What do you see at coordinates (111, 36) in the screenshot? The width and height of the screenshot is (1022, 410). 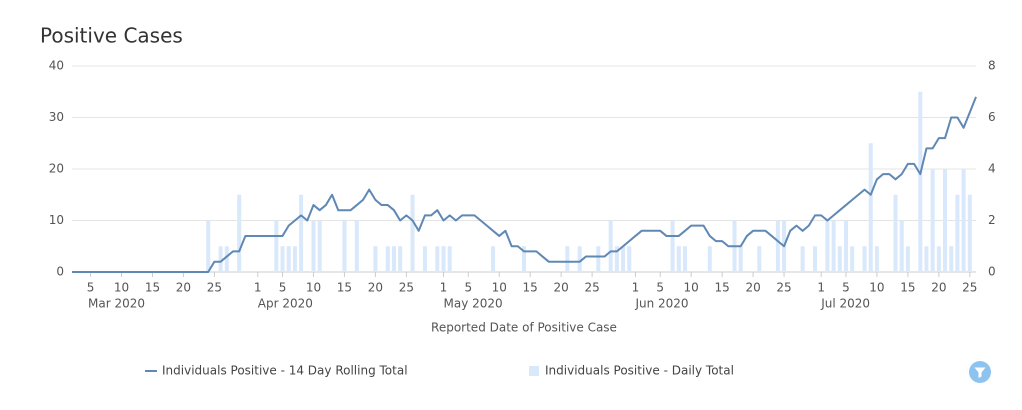 I see `chart-title: Positive Cases` at bounding box center [111, 36].